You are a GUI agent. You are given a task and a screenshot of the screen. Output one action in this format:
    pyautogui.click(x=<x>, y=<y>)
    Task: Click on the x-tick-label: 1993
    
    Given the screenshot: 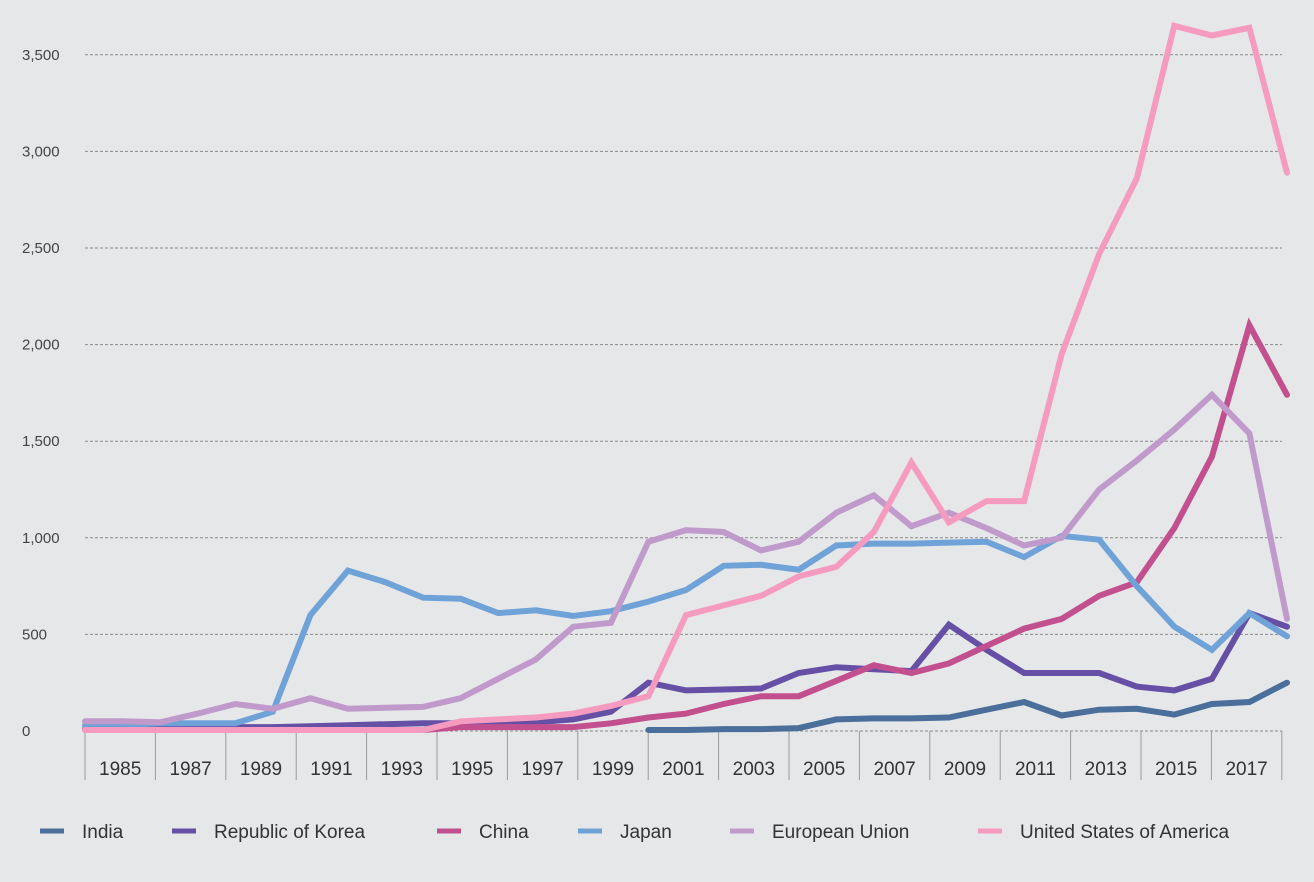 What is the action you would take?
    pyautogui.click(x=402, y=769)
    